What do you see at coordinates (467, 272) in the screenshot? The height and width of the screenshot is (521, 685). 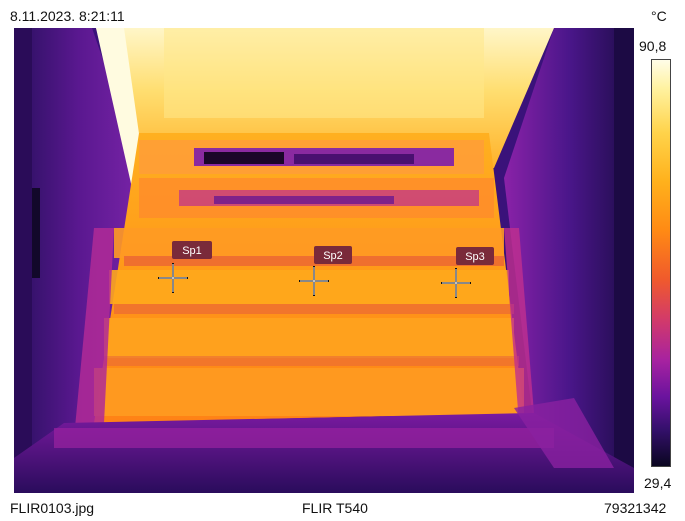 I see `spot-marker-sp3: Sp3` at bounding box center [467, 272].